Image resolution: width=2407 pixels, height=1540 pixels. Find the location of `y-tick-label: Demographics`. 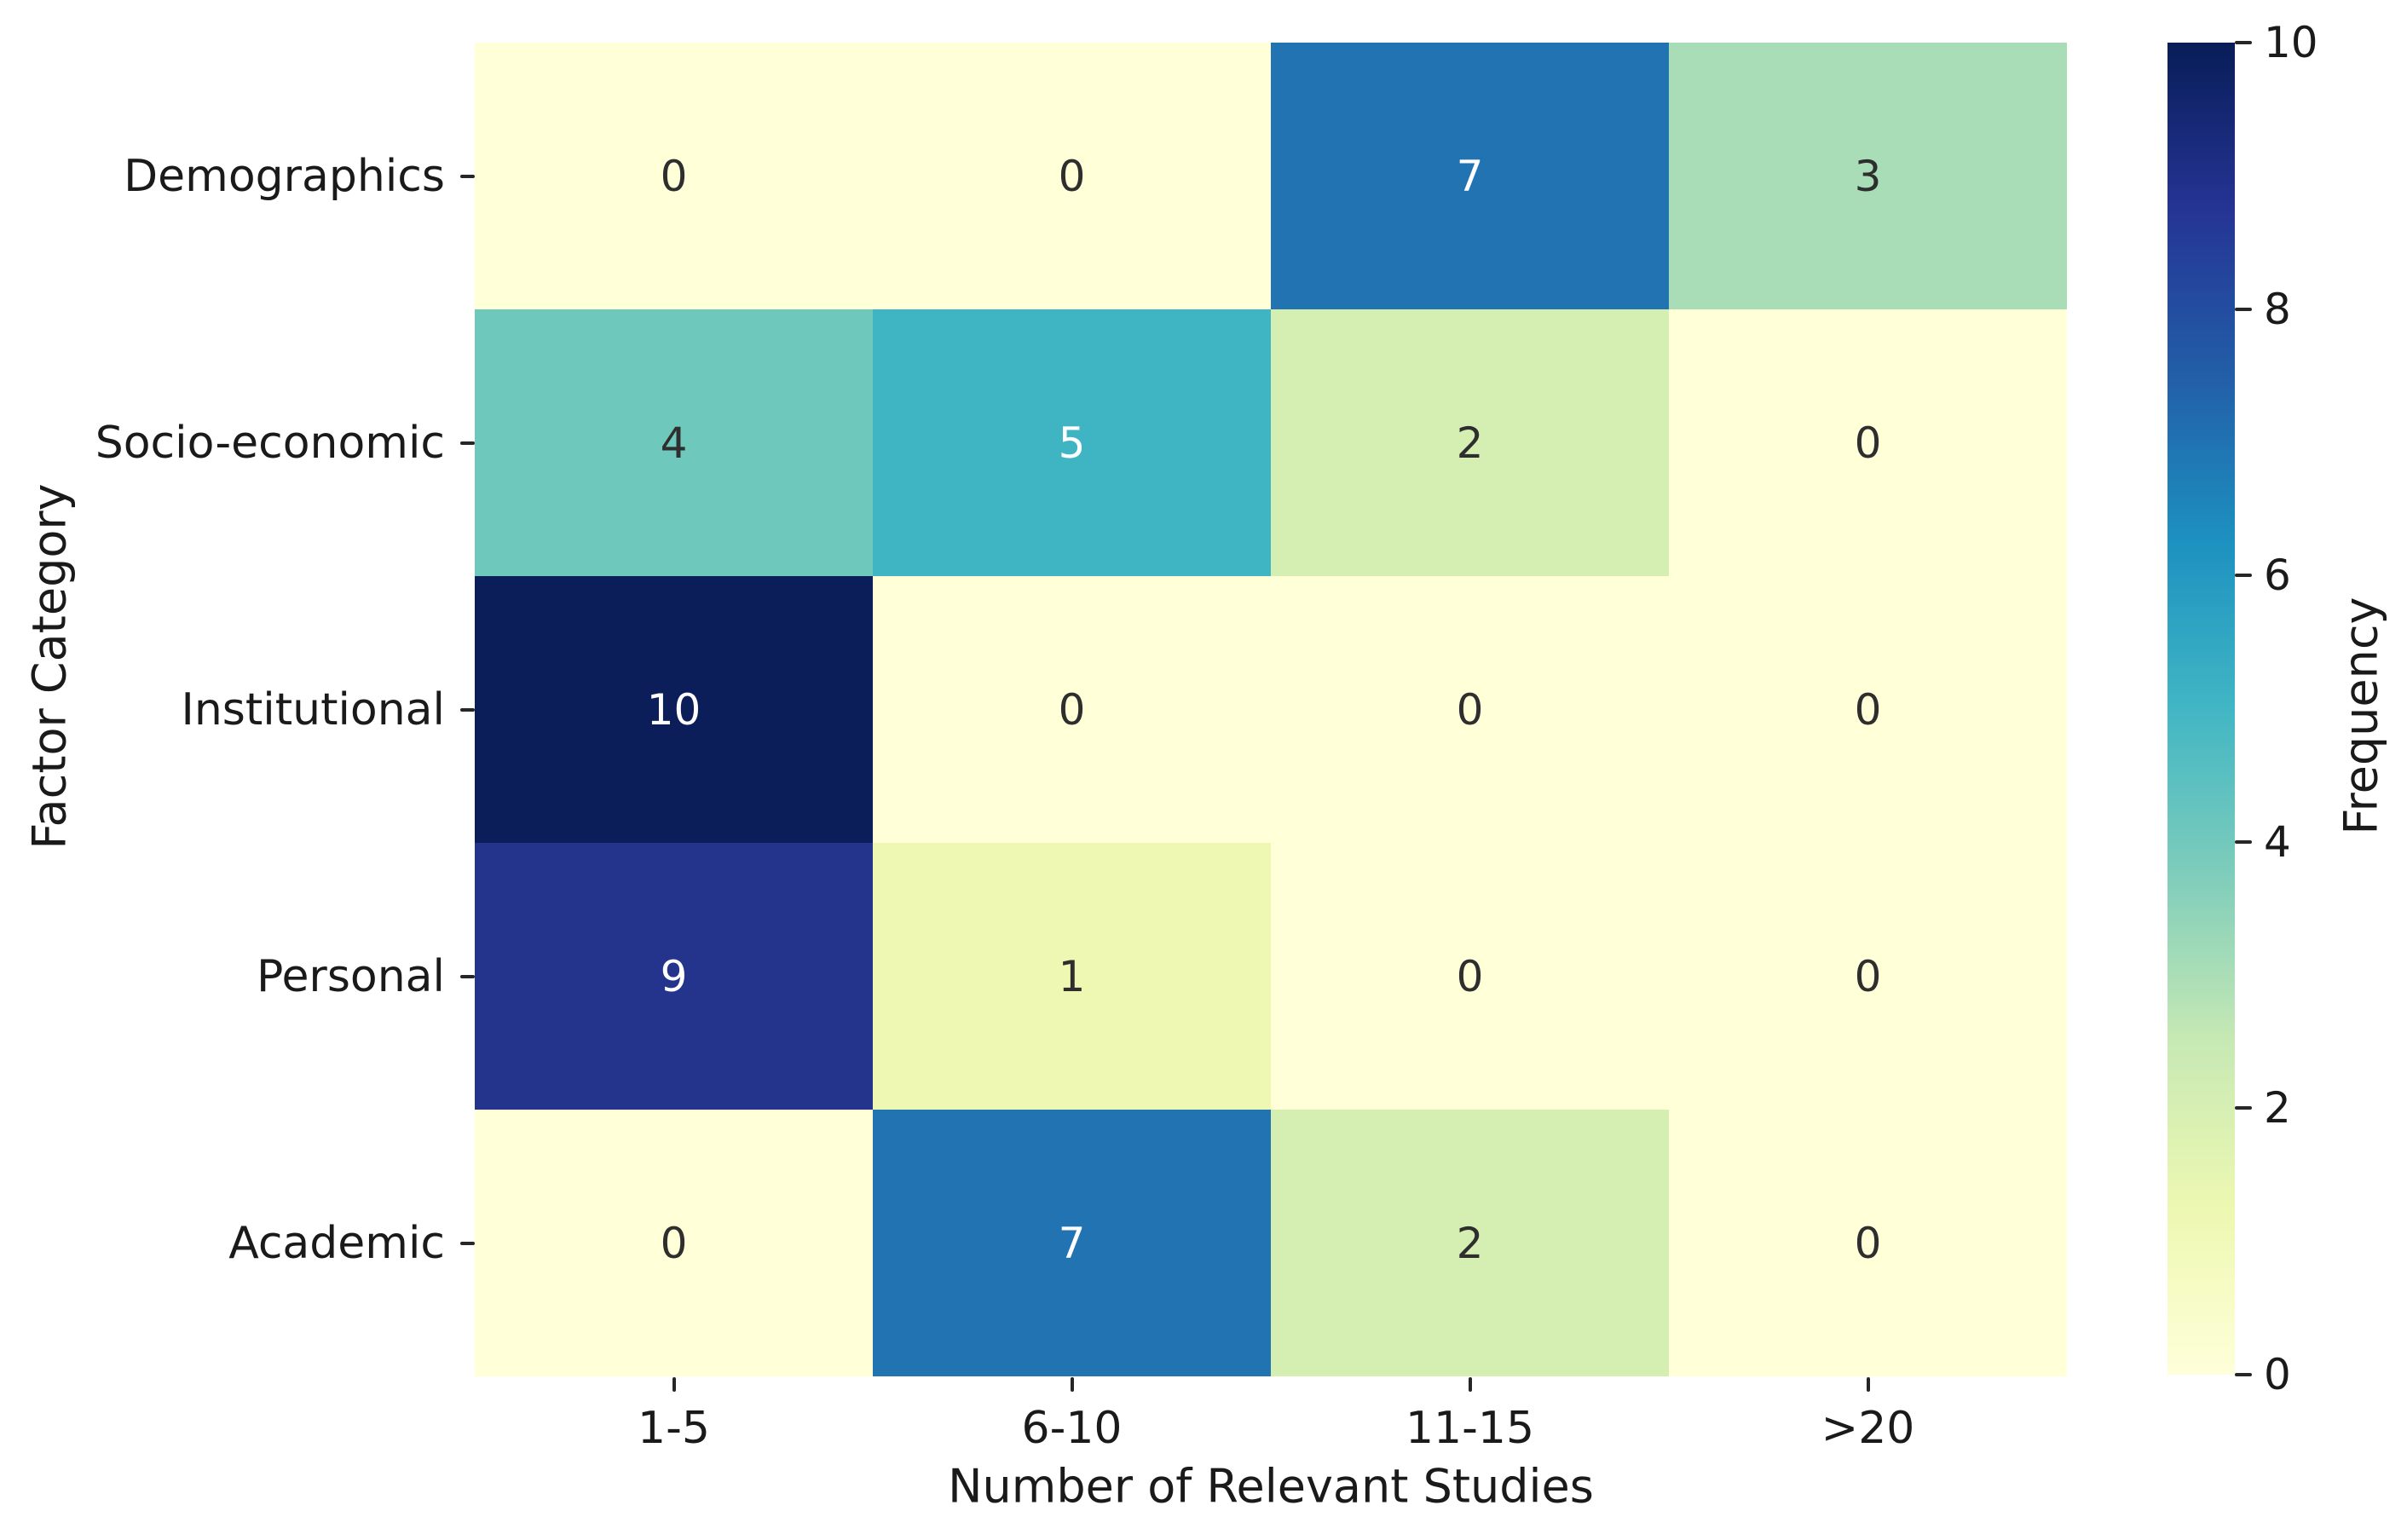

y-tick-label: Demographics is located at coordinates (284, 176).